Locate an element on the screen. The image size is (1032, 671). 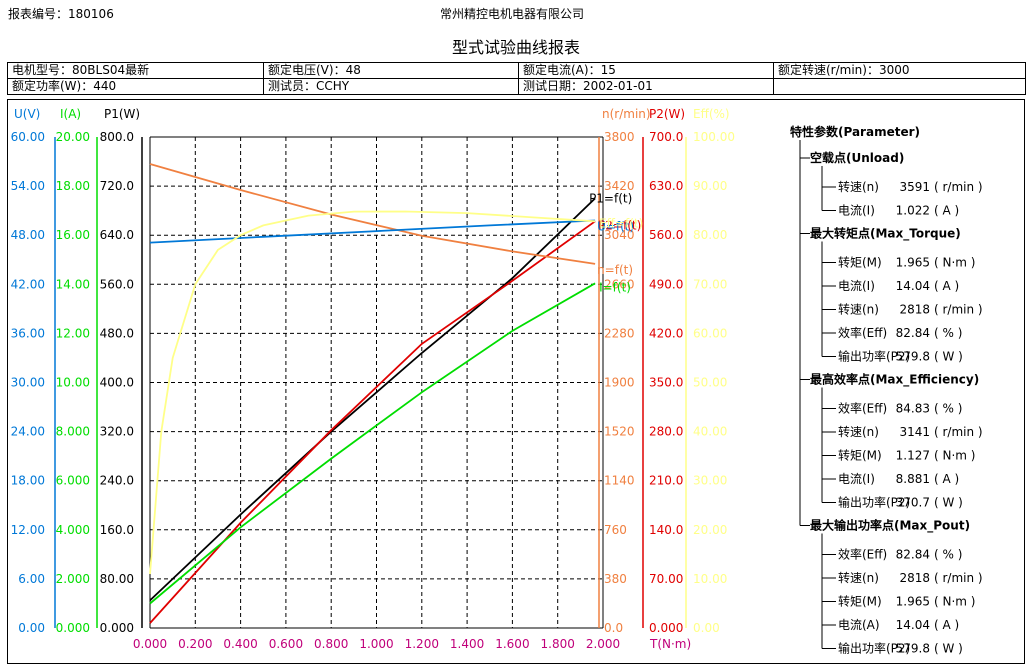
param-unit: ( % ) is located at coordinates (948, 409).